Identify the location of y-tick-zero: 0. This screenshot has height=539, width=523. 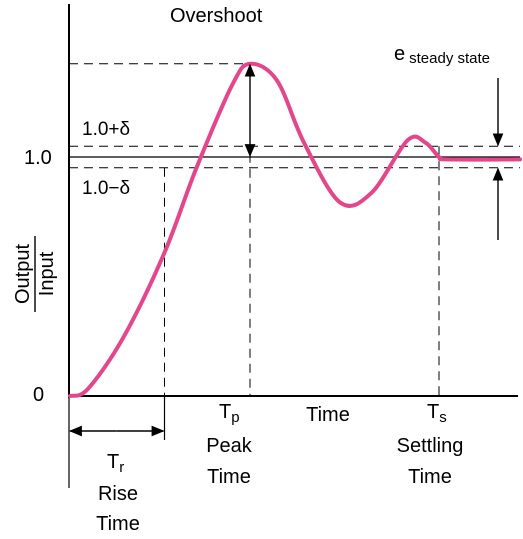
(38, 395).